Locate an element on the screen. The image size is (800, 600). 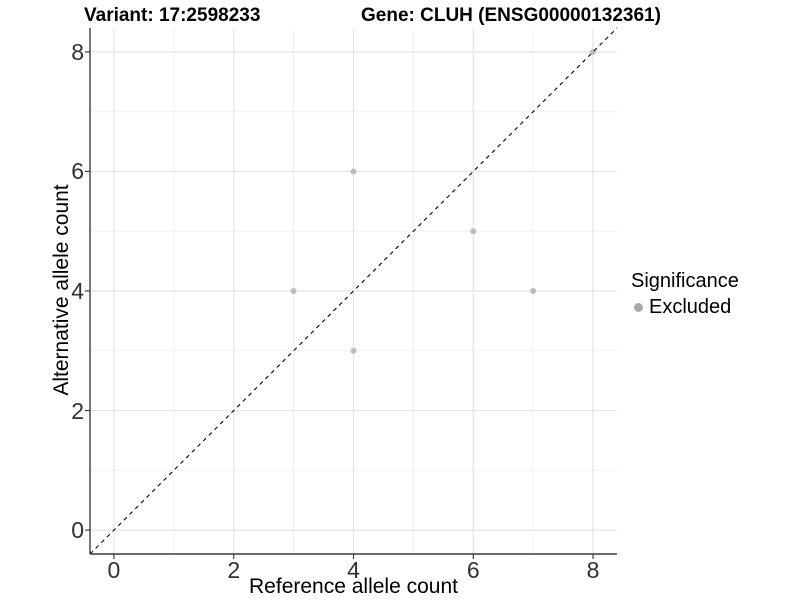
x-tick-label: 2 is located at coordinates (234, 570).